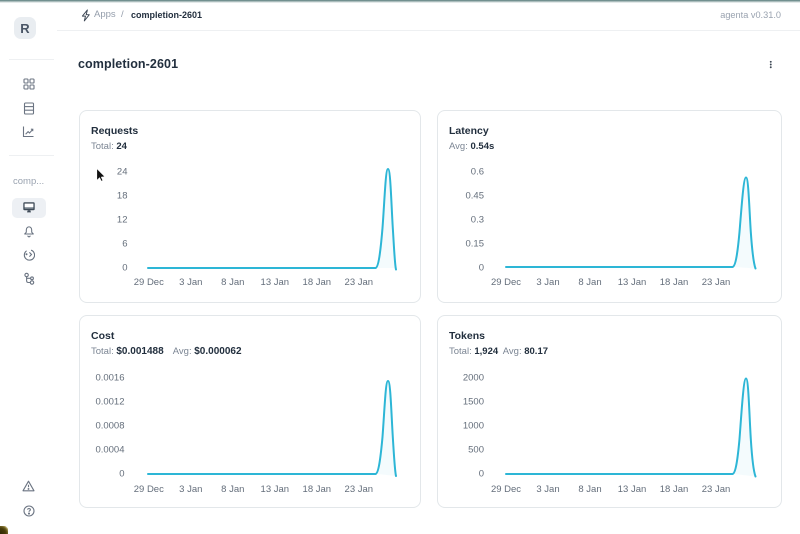 The width and height of the screenshot is (800, 534). I want to click on svg-text: 18, so click(122, 196).